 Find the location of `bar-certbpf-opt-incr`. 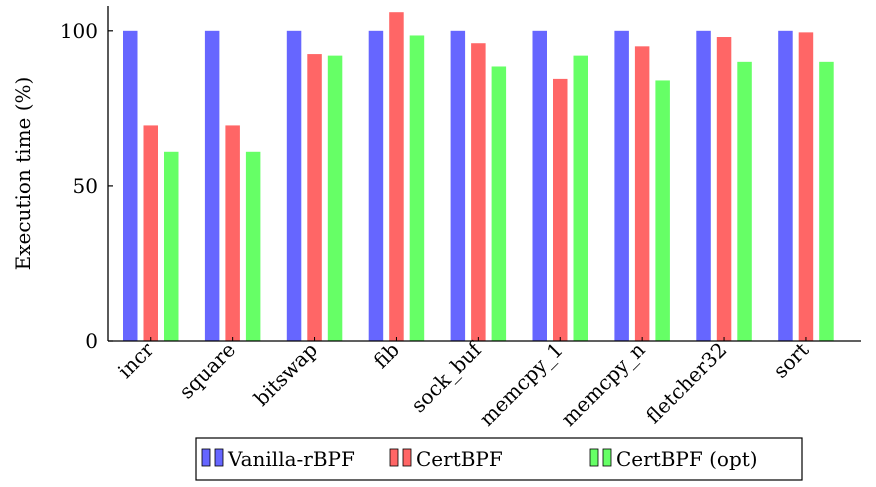

bar-certbpf-opt-incr is located at coordinates (171, 246).